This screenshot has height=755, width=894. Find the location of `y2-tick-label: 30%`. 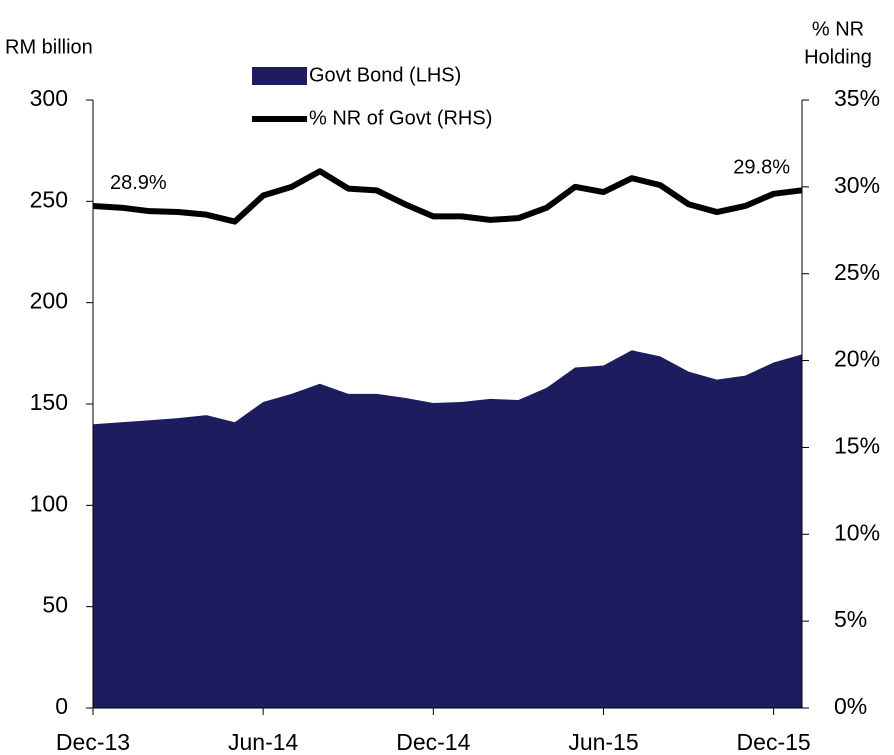

y2-tick-label: 30% is located at coordinates (857, 185).